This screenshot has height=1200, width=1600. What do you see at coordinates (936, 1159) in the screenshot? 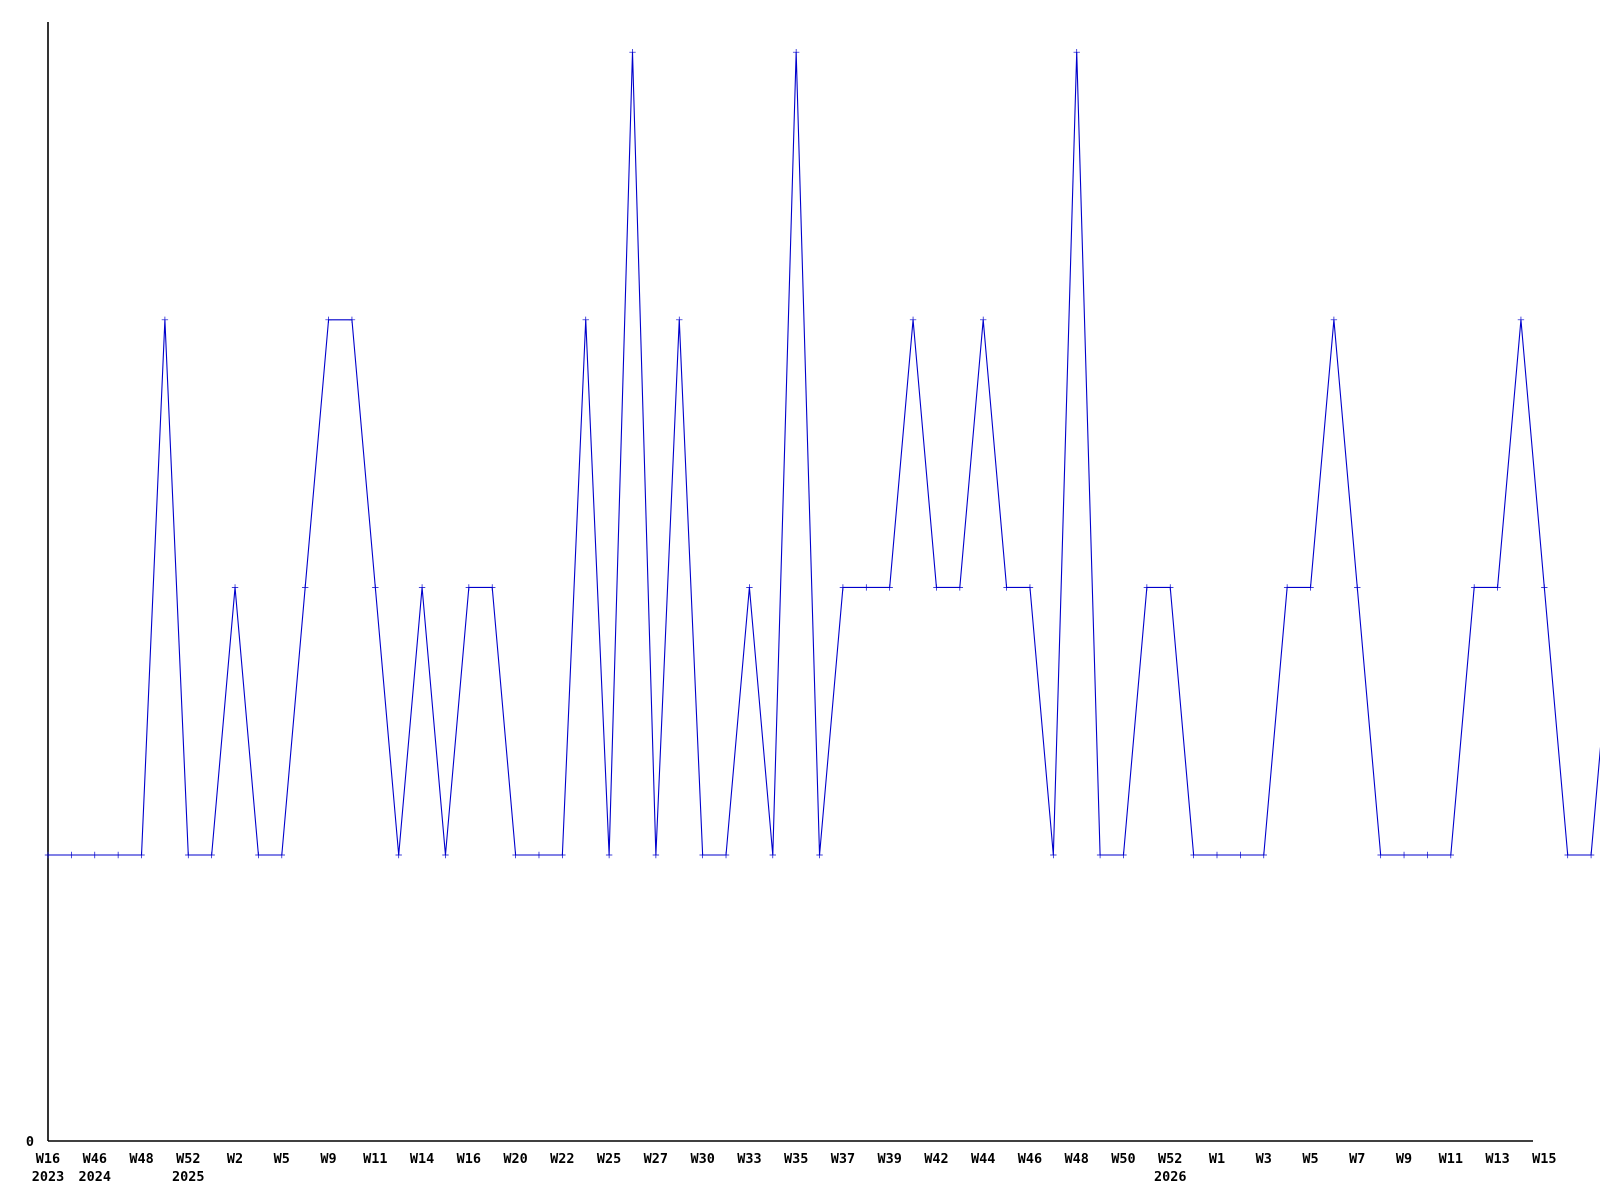
I see `x-tick-label: W42` at bounding box center [936, 1159].